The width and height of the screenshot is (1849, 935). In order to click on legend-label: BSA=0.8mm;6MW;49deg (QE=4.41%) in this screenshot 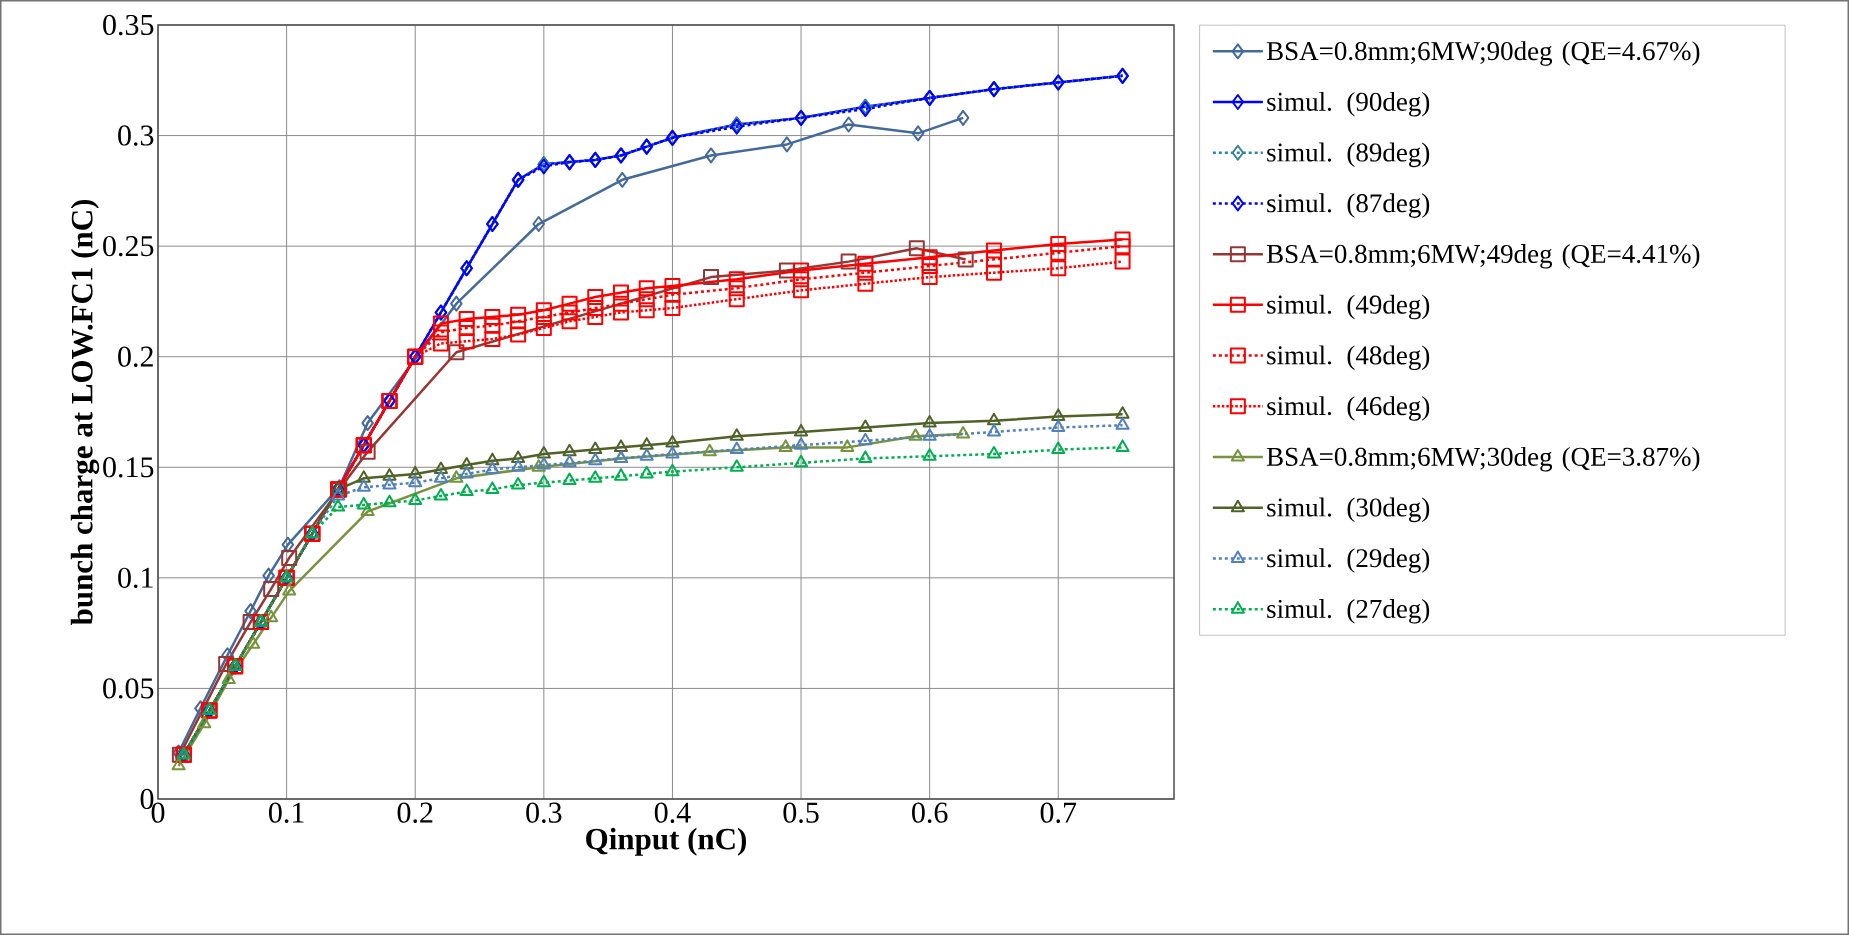, I will do `click(1483, 256)`.